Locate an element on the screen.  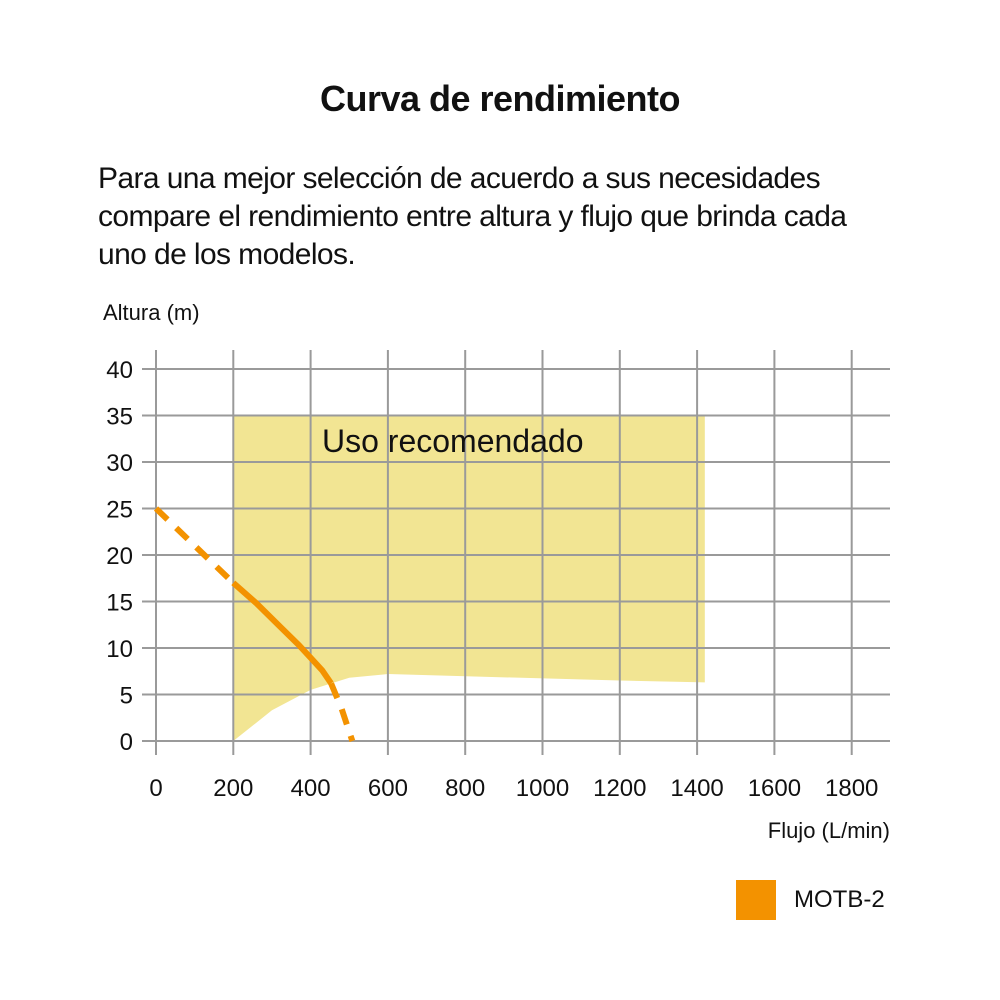
x-tick-label: 1400 is located at coordinates (696, 788).